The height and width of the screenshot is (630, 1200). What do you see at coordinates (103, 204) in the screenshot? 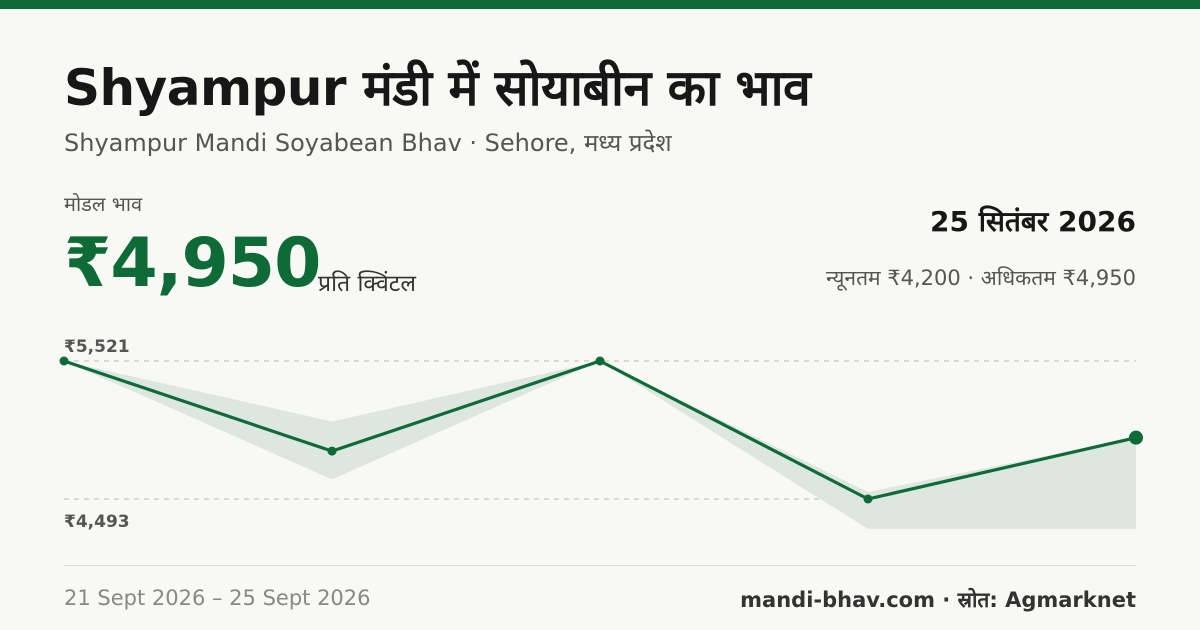
I see `model-price-label: मोडल भाव` at bounding box center [103, 204].